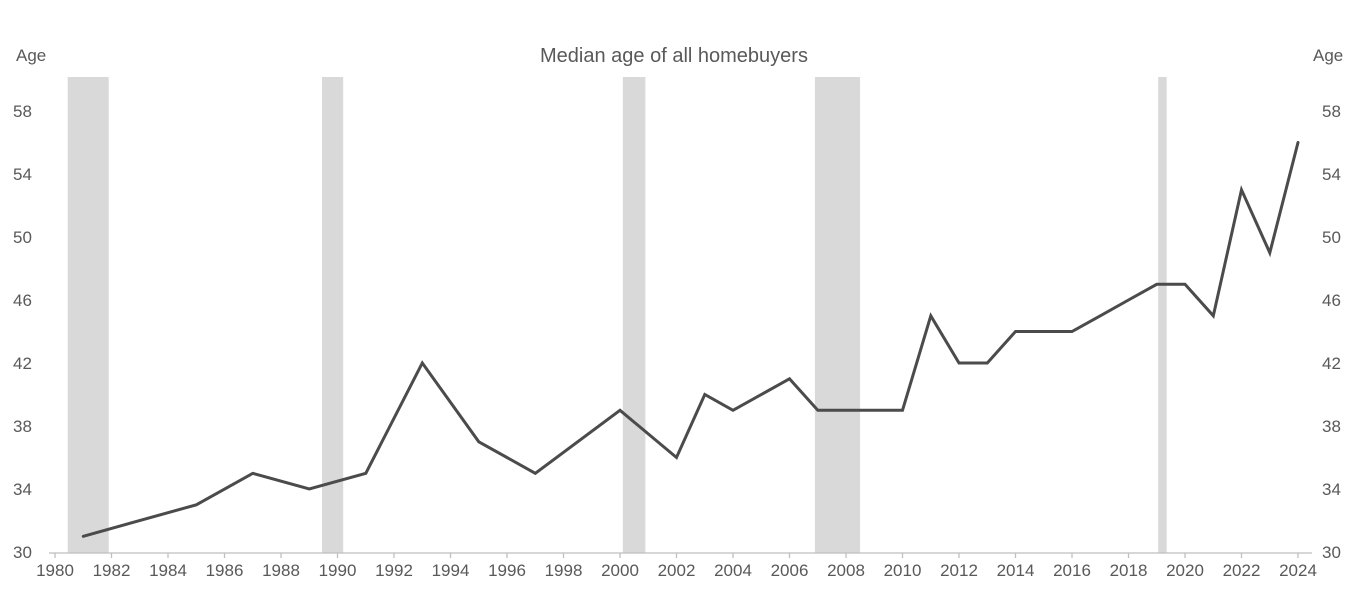 The image size is (1366, 605). What do you see at coordinates (338, 570) in the screenshot?
I see `x-tick-label: 1990` at bounding box center [338, 570].